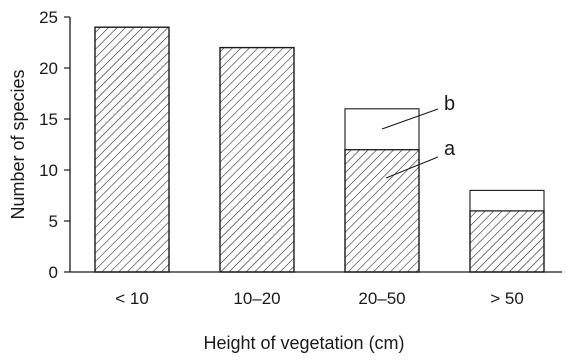 This screenshot has height=360, width=566. What do you see at coordinates (48, 119) in the screenshot?
I see `y-tick-label: 15` at bounding box center [48, 119].